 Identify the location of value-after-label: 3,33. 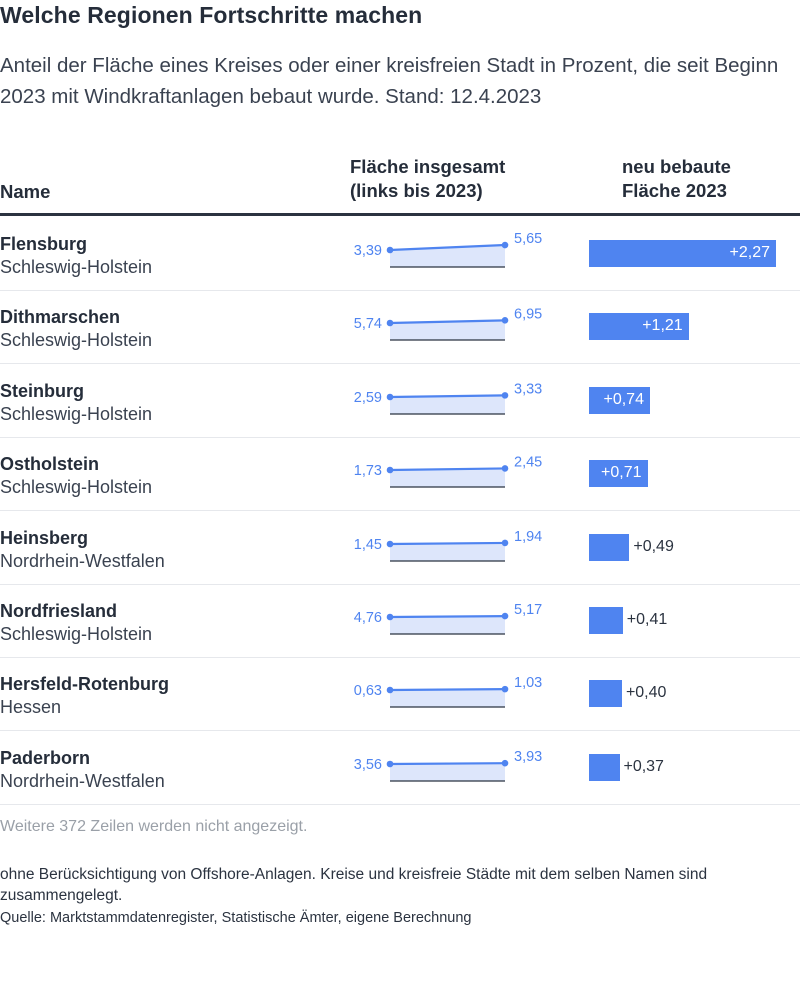
(528, 389).